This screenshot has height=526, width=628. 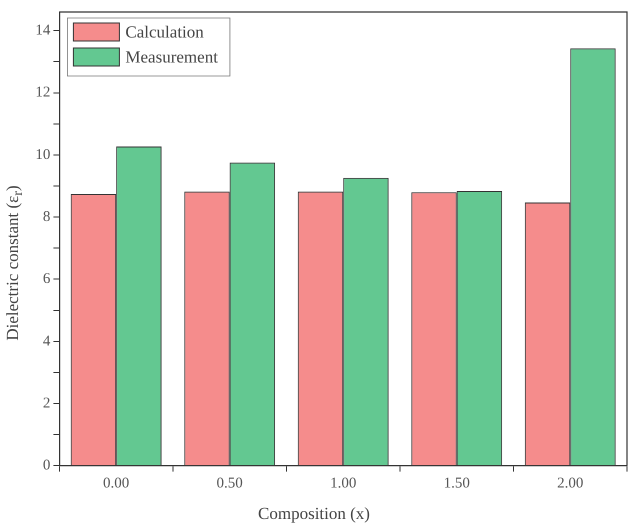 What do you see at coordinates (457, 484) in the screenshot?
I see `x-tick-label: 1.50` at bounding box center [457, 484].